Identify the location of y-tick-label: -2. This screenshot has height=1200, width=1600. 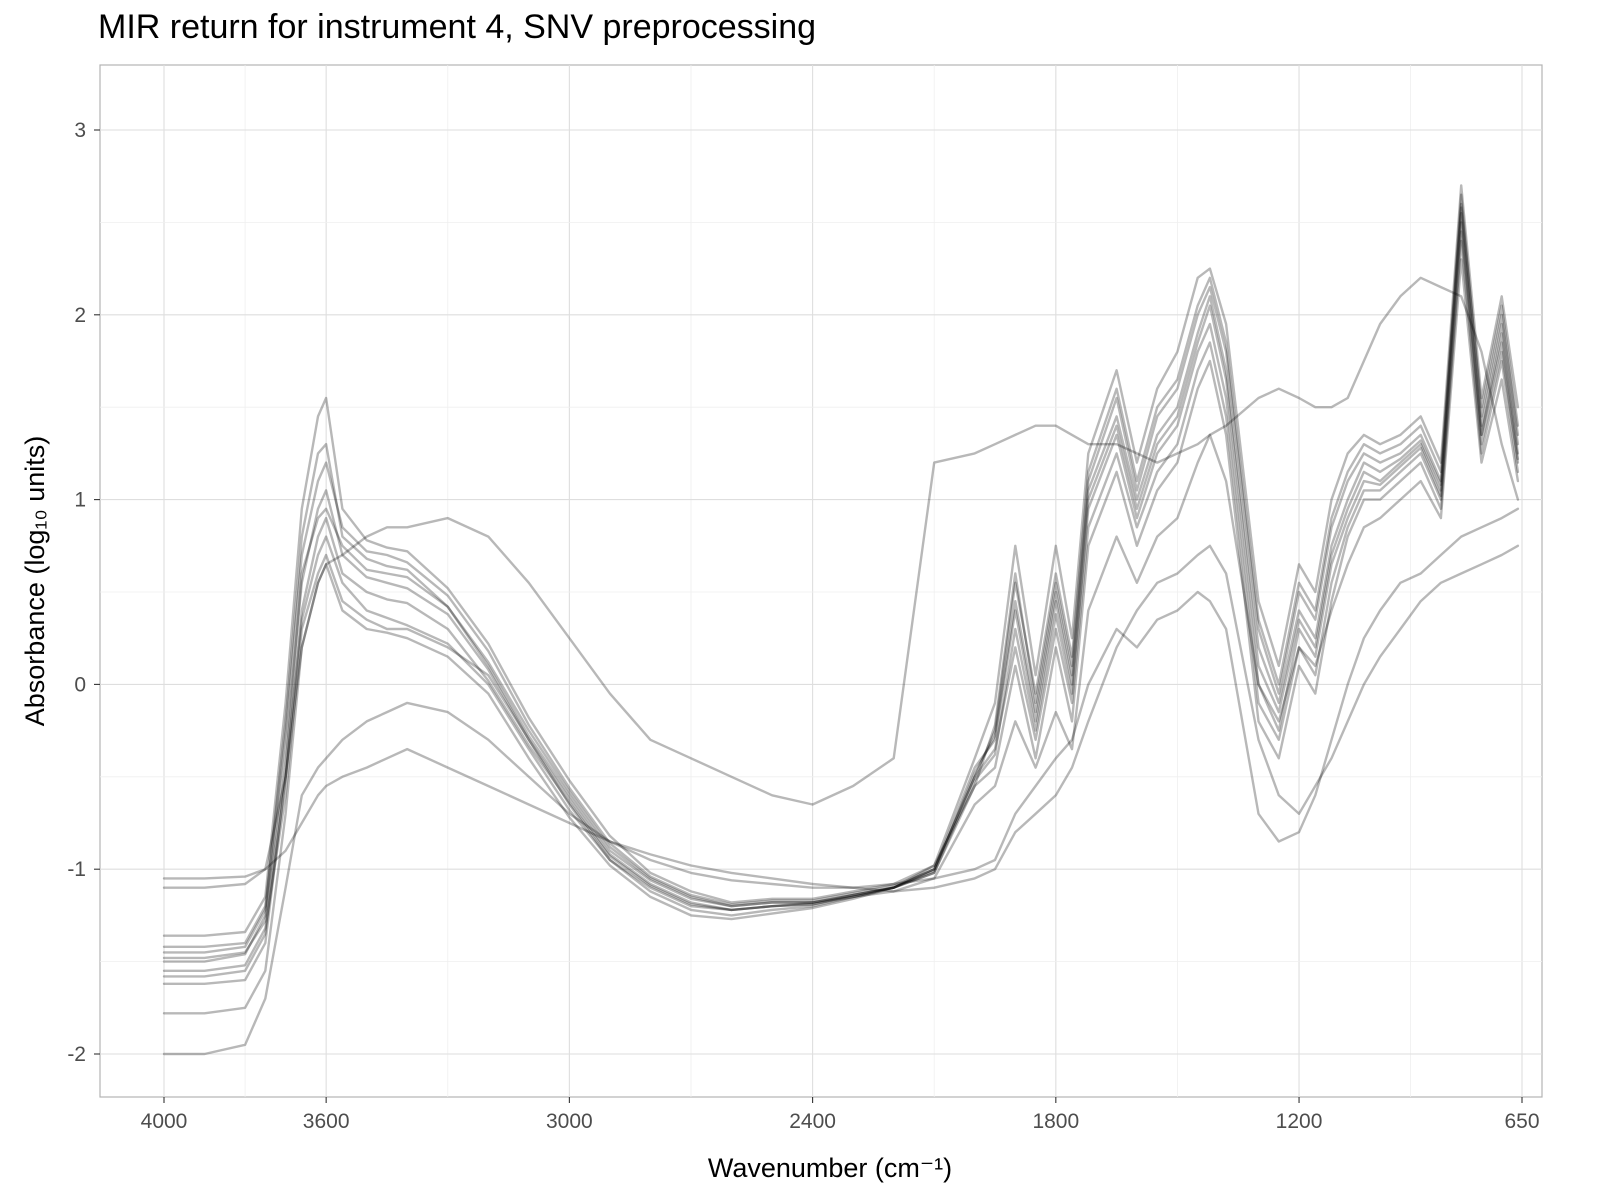
(76, 1054).